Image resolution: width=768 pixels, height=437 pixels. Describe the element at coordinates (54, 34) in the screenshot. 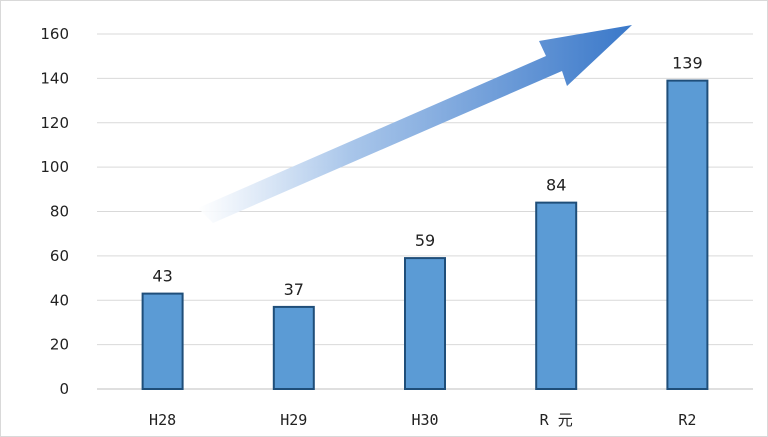

I see `y-tick-label: 160` at that location.